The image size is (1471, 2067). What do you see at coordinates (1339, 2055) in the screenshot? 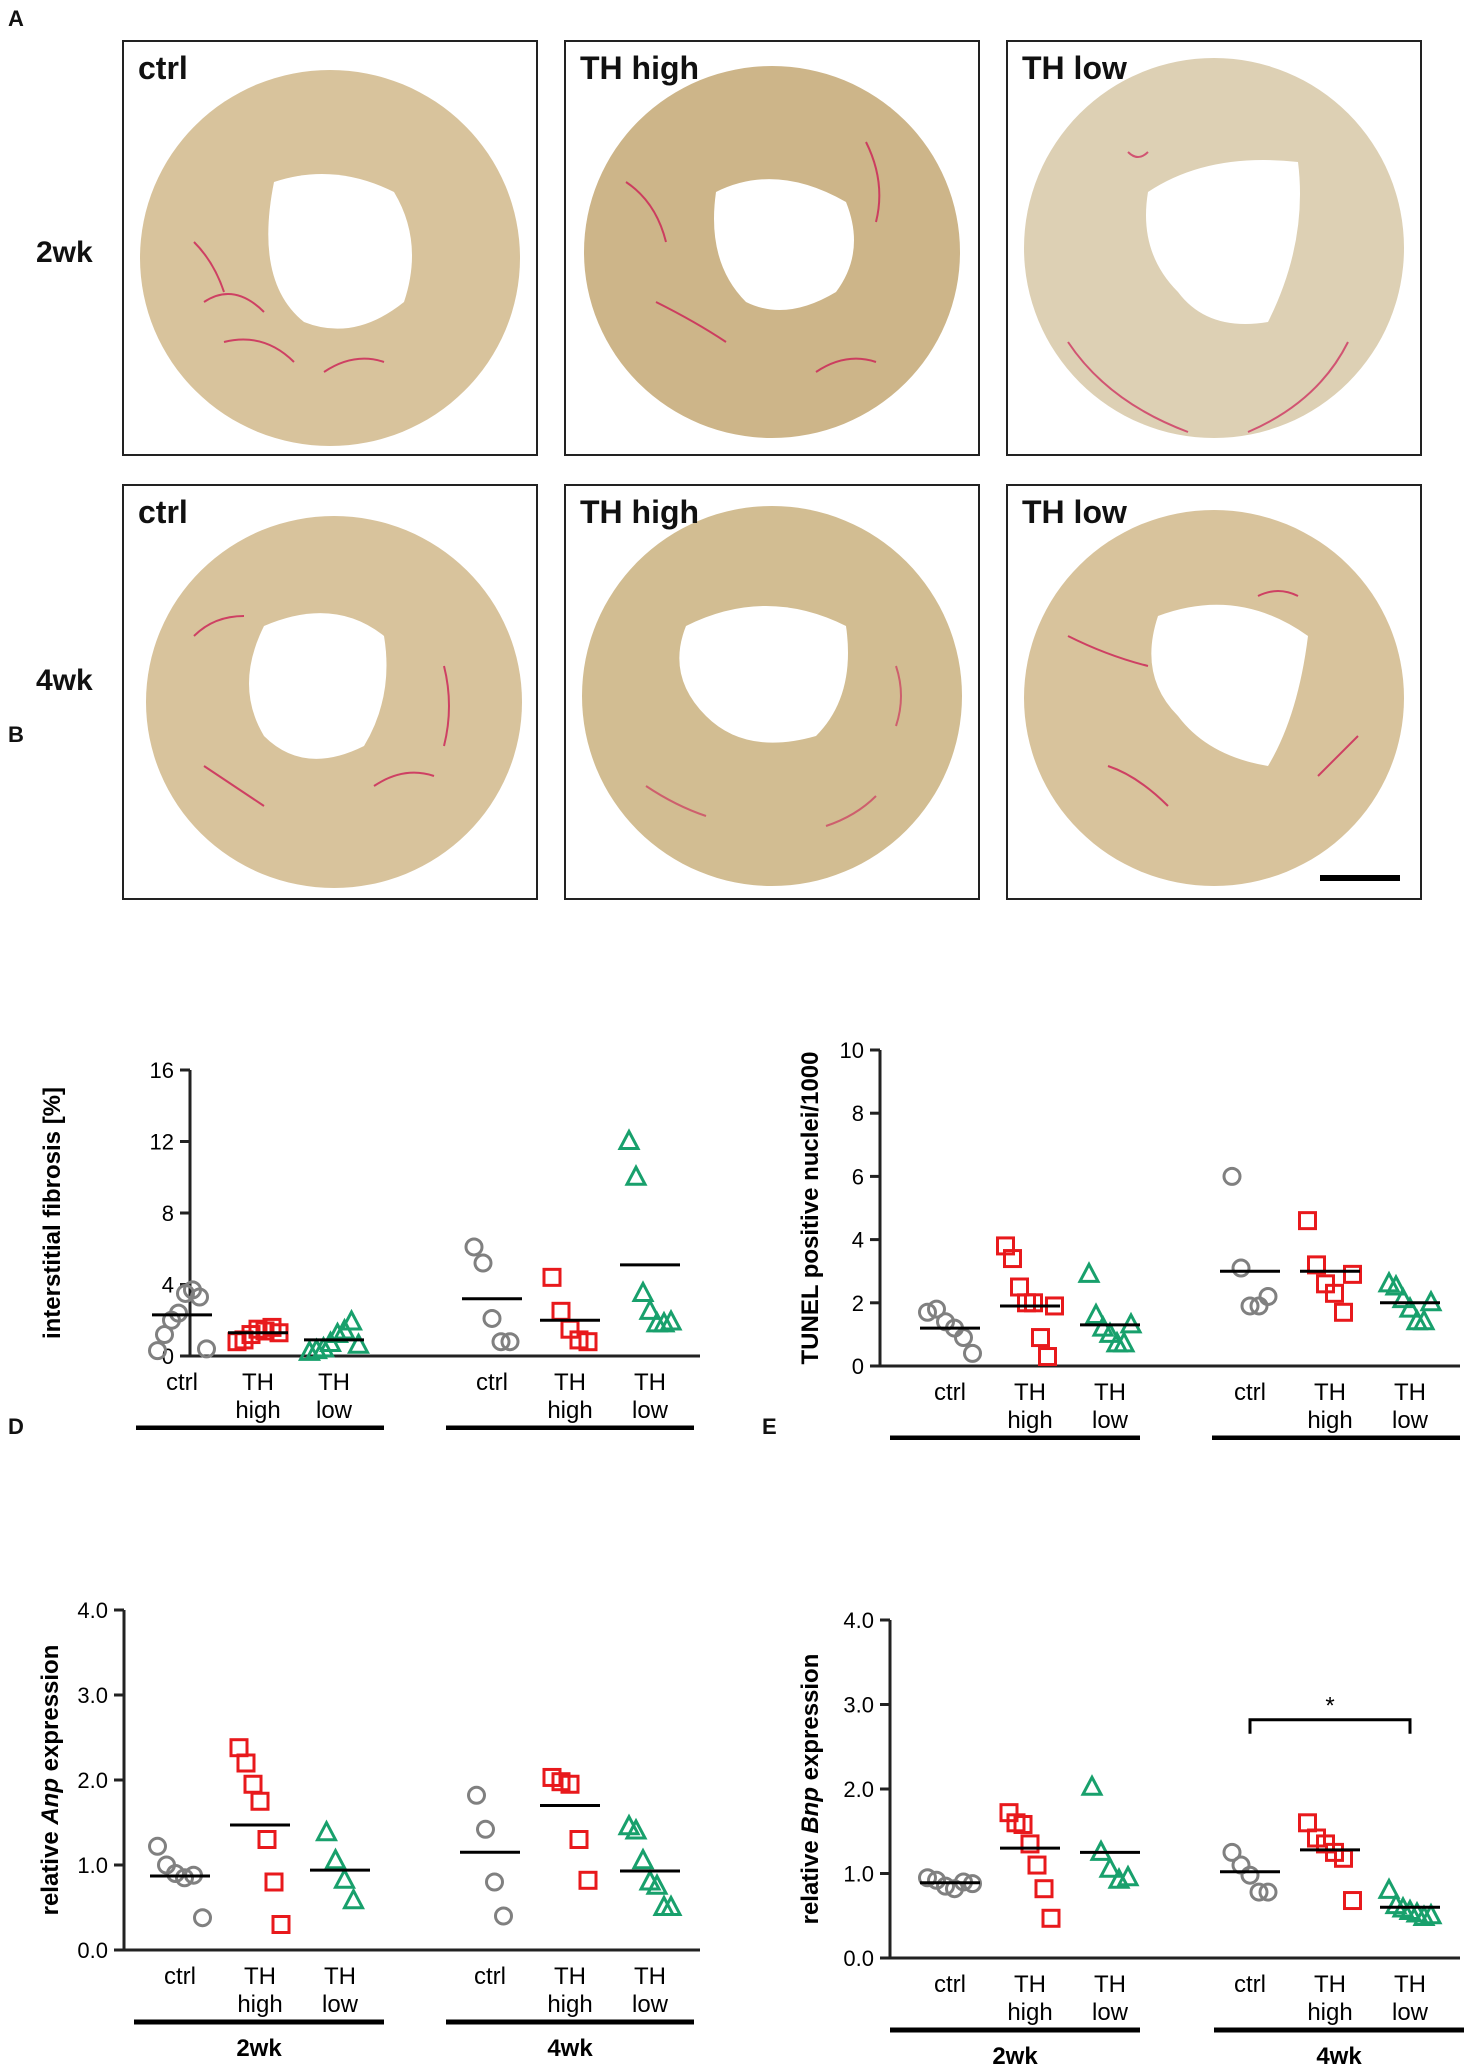
I see `period-label-4wk: 4wk` at bounding box center [1339, 2055].